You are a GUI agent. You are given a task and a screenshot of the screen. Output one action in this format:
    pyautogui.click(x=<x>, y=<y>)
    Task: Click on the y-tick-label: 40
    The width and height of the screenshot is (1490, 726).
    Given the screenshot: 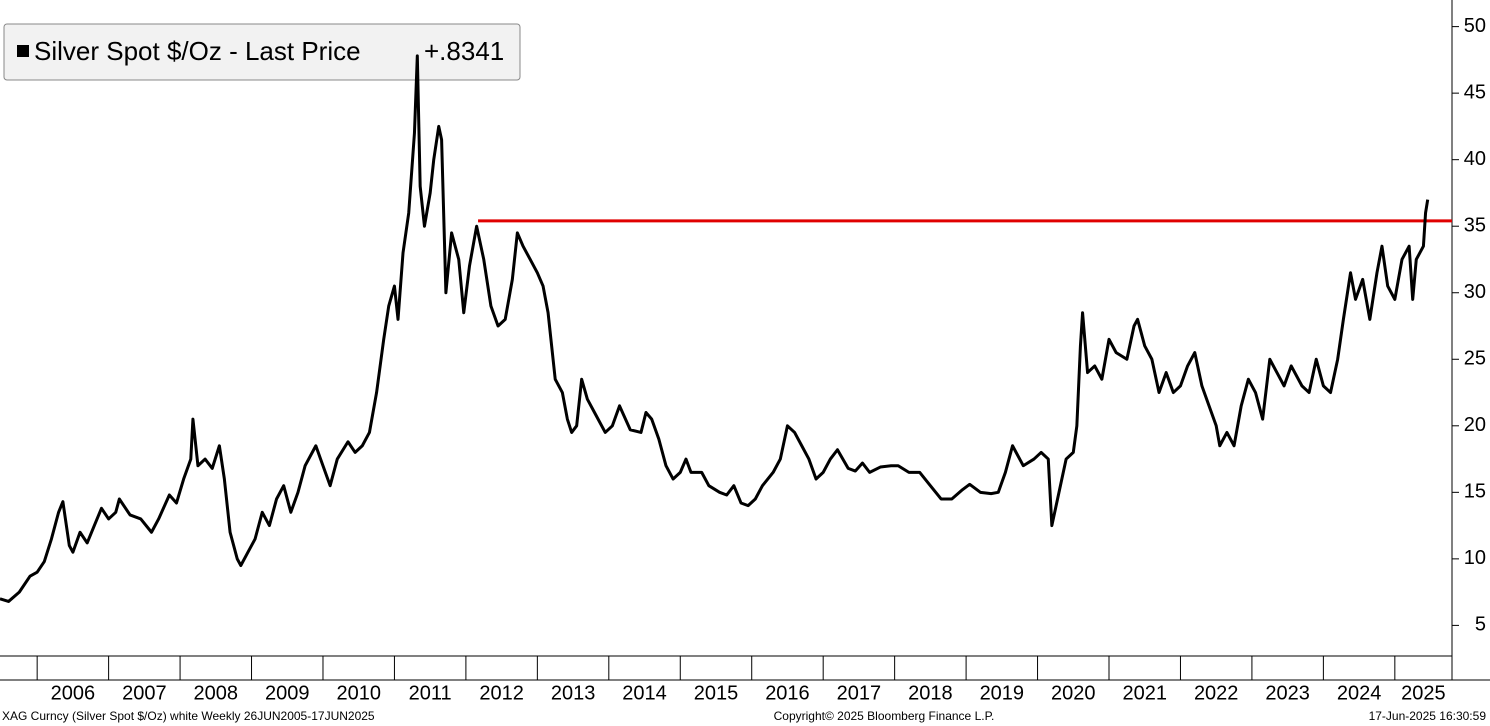 What is the action you would take?
    pyautogui.click(x=1475, y=159)
    